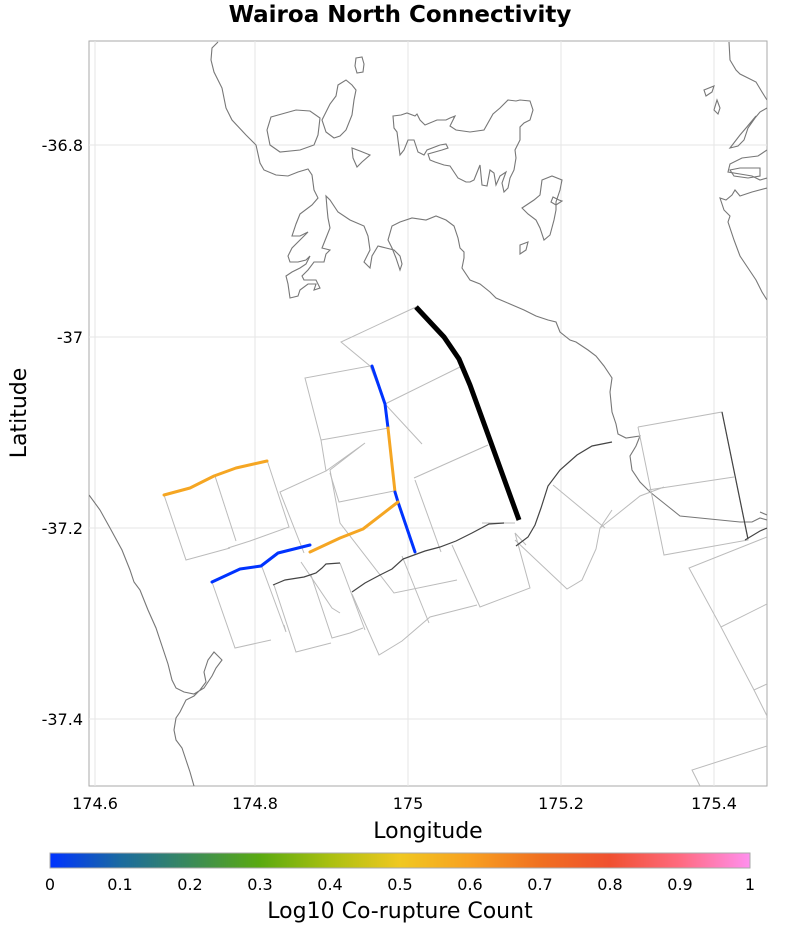 This screenshot has height=933, width=800. I want to click on chart-title: Wairoa North Connectivity, so click(400, 15).